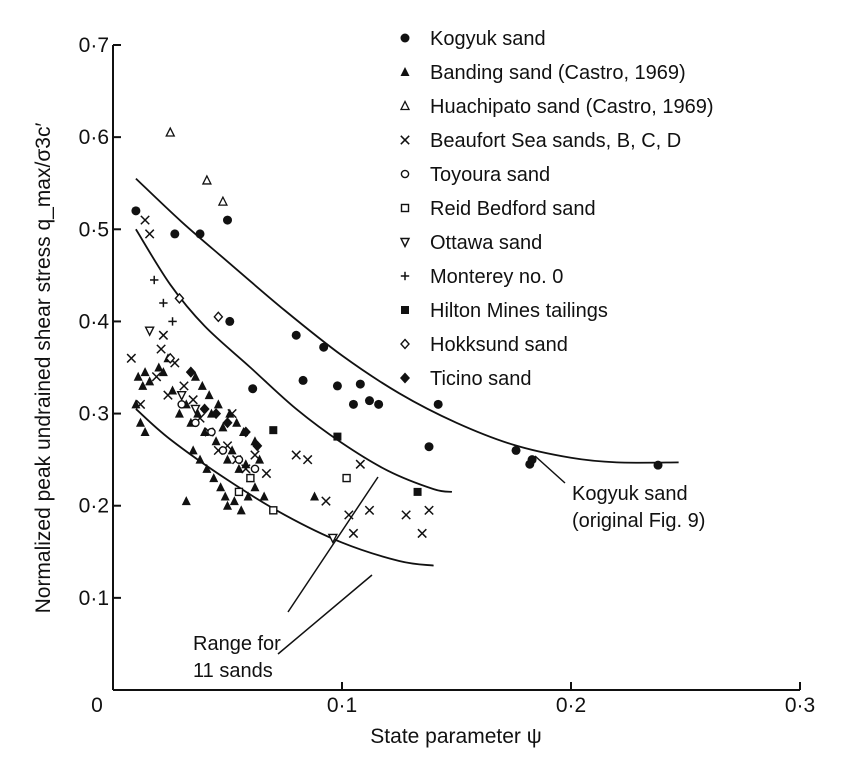 The image size is (850, 757). Describe the element at coordinates (94, 414) in the screenshot. I see `y-tick-label: 0·3` at that location.